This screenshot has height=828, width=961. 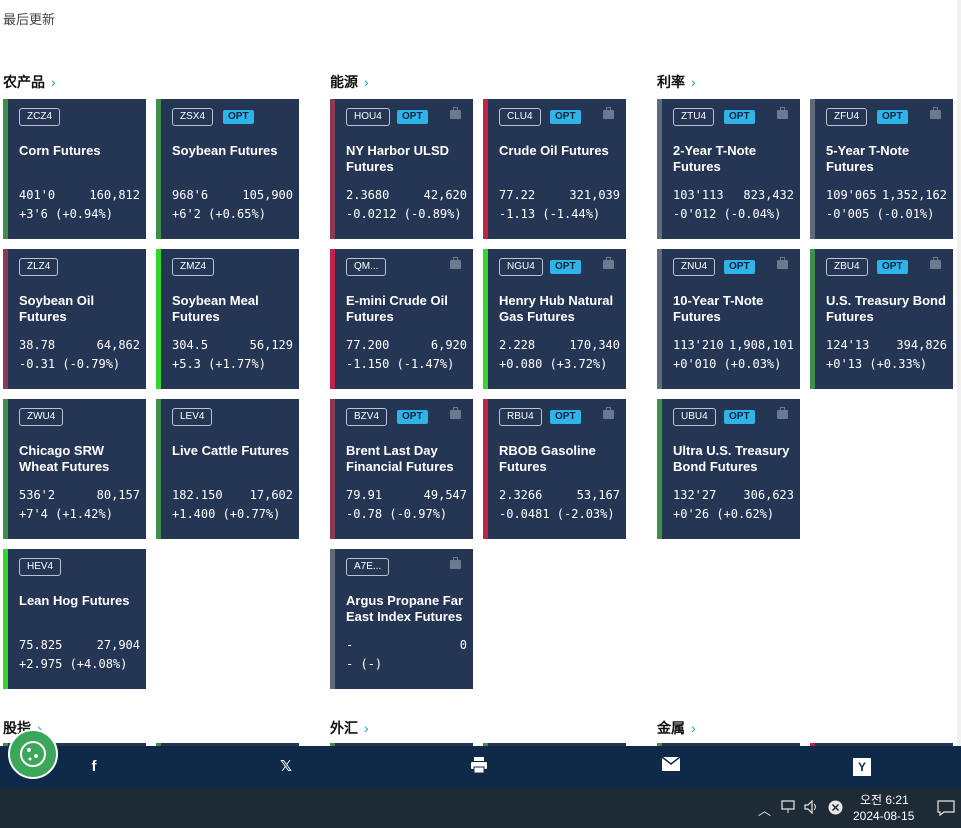 I want to click on volume-icon, so click(x=812, y=808).